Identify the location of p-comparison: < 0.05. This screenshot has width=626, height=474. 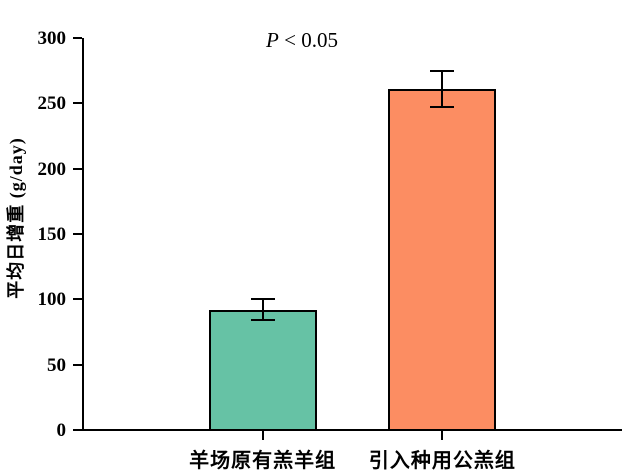
(308, 40).